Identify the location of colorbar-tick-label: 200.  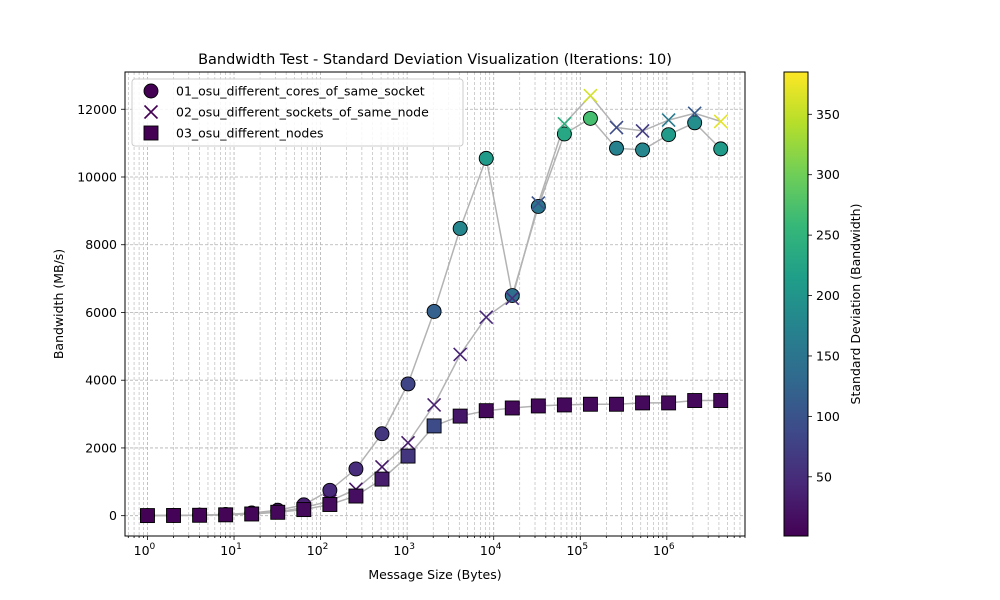
(828, 295).